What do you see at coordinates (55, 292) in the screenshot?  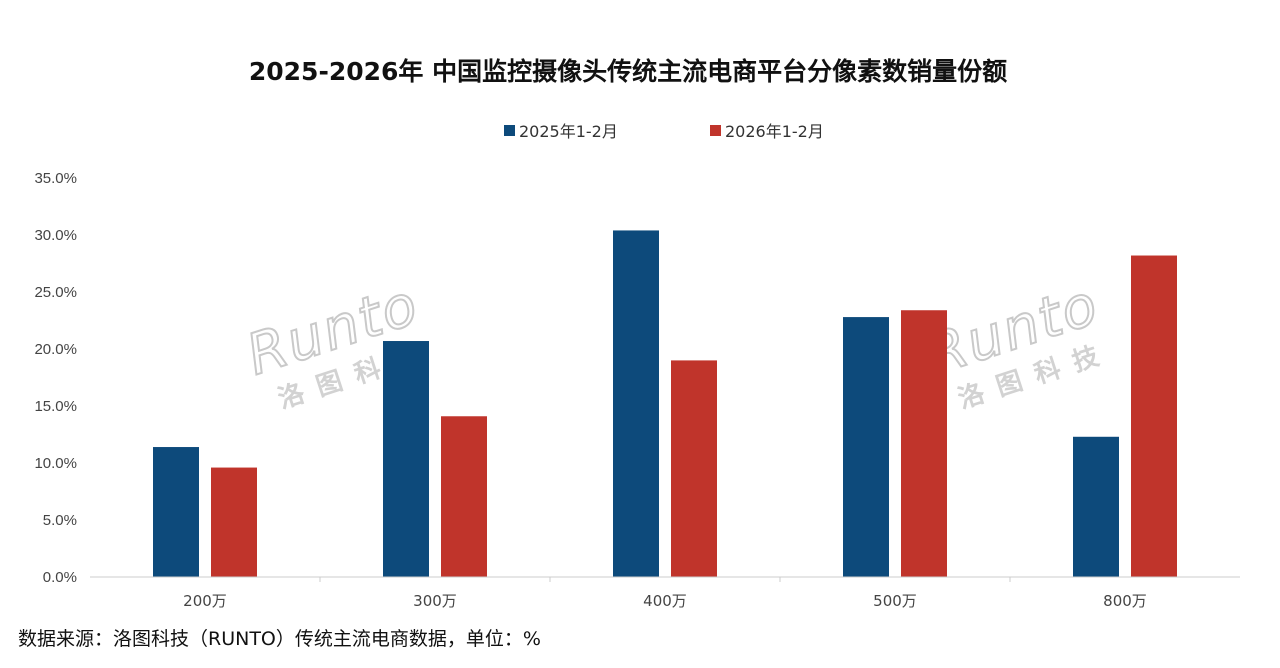 I see `y-tick-label: 25.0%` at bounding box center [55, 292].